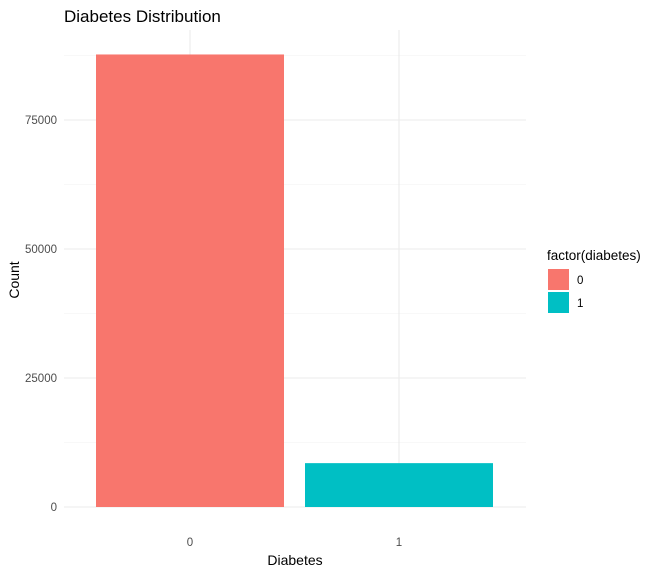  I want to click on chart-title: Diabetes Distribution, so click(142, 16).